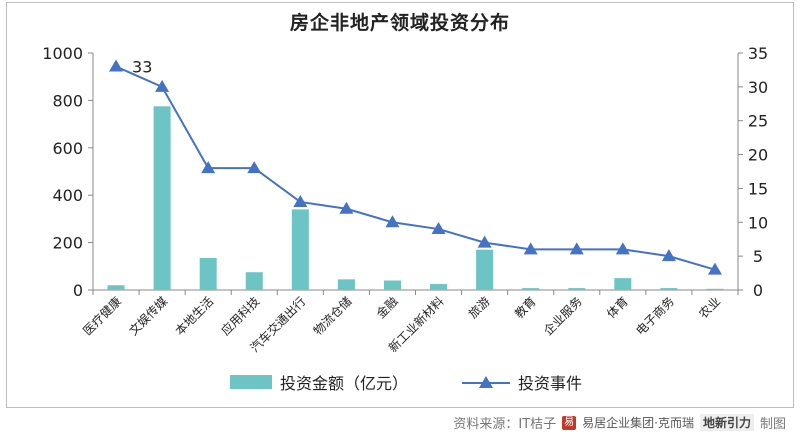  I want to click on footer: 资料来源：IT桔子 易 易居企业集团·克而瑞 地新引力 制图, so click(619, 422).